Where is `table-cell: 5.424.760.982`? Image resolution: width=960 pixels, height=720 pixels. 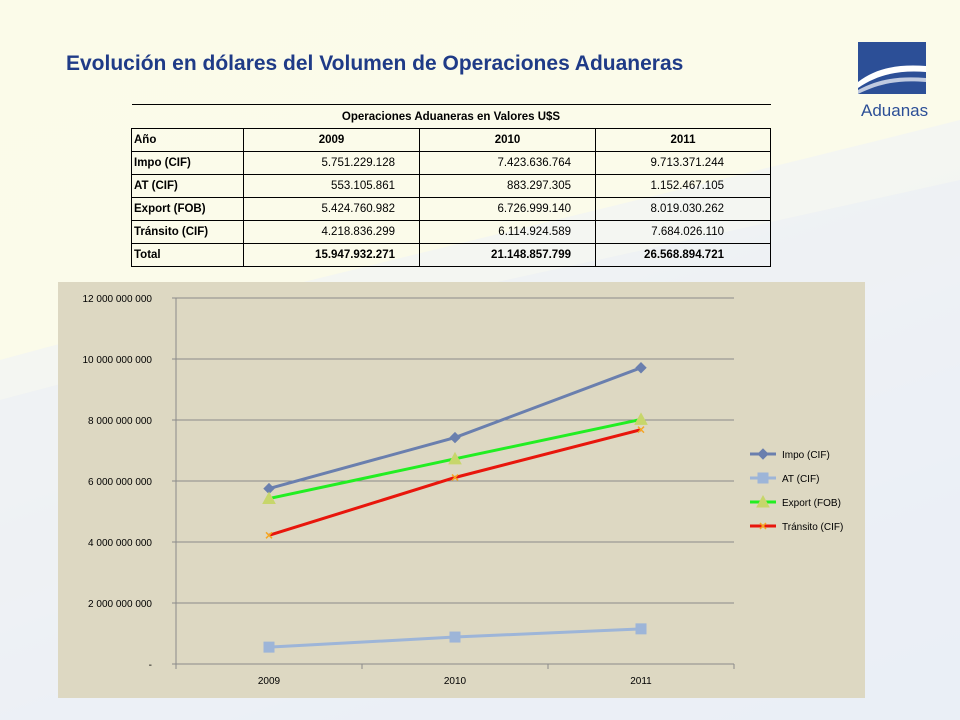 table-cell: 5.424.760.982 is located at coordinates (331, 209).